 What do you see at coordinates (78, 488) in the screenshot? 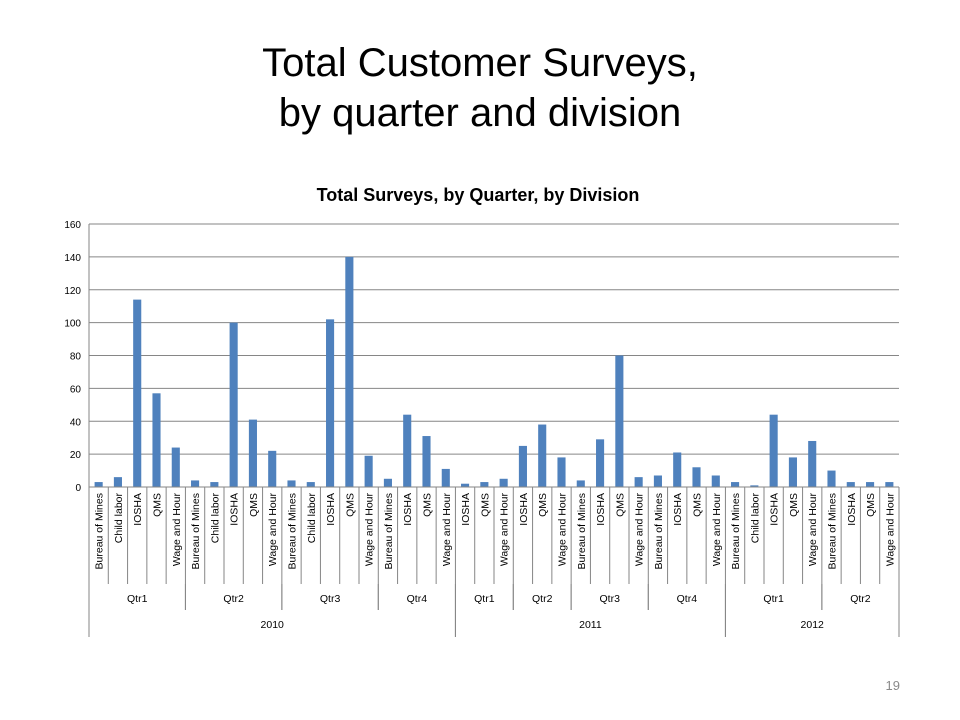
I see `y-tick-label: 0` at bounding box center [78, 488].